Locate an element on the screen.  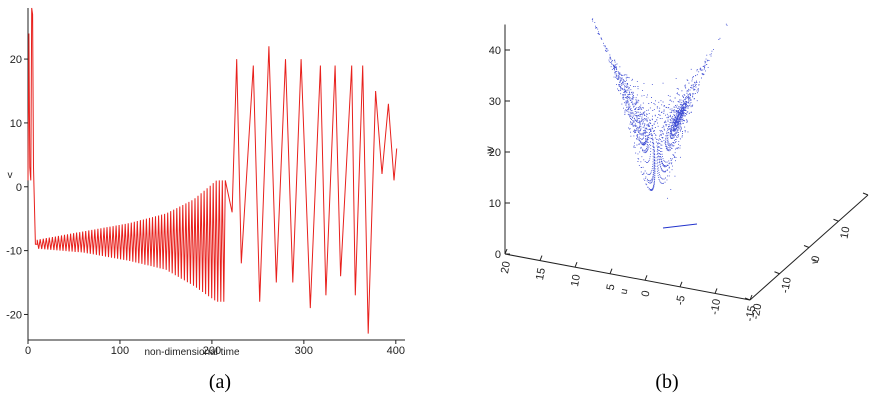
u-tick-label: 5 is located at coordinates (611, 287).